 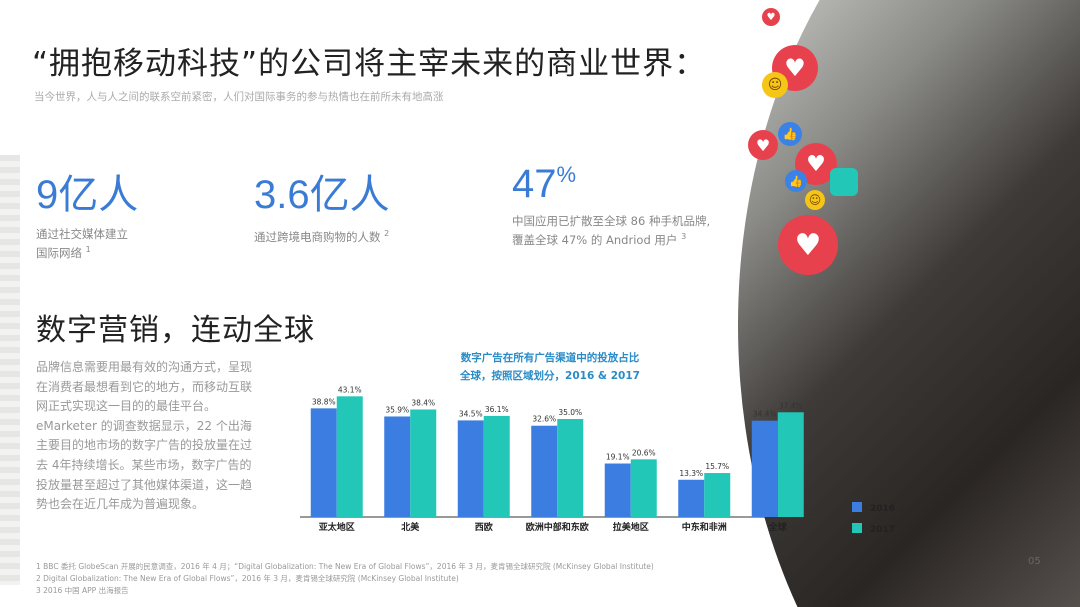 What do you see at coordinates (791, 405) in the screenshot?
I see `value-label: 37.4%` at bounding box center [791, 405].